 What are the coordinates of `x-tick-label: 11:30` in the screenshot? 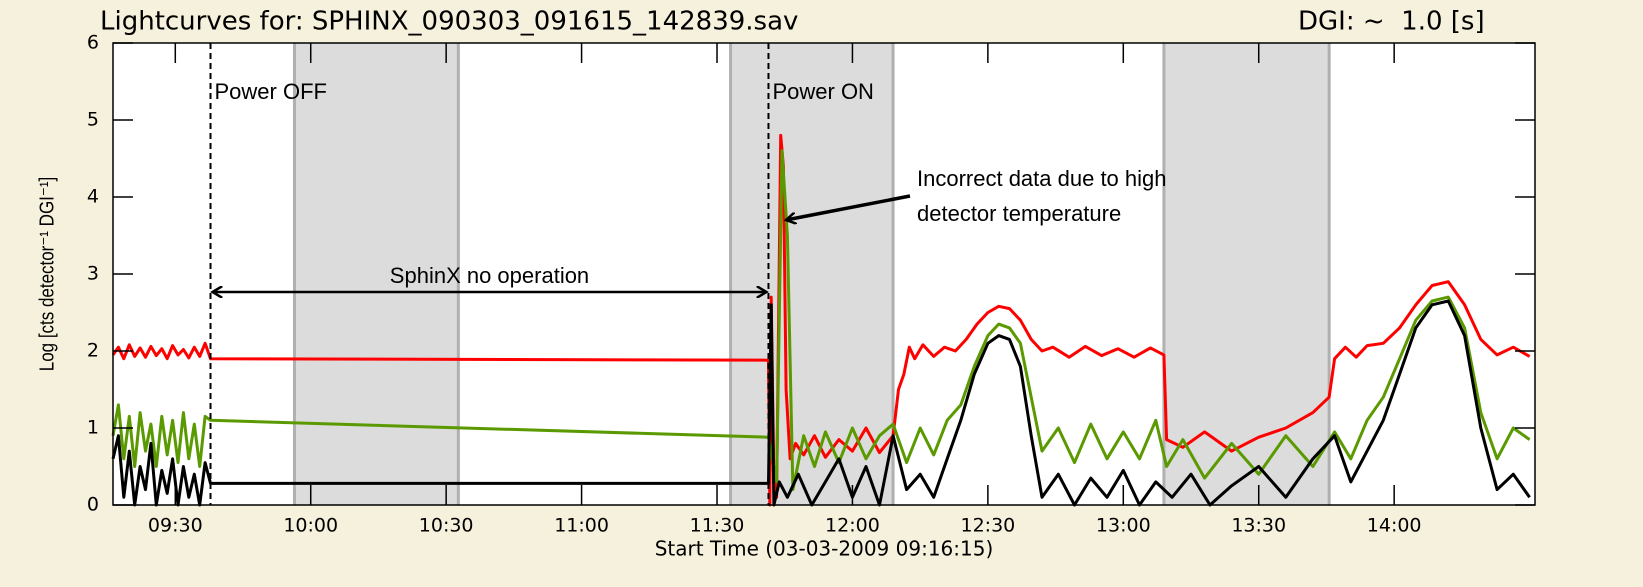 It's located at (717, 526).